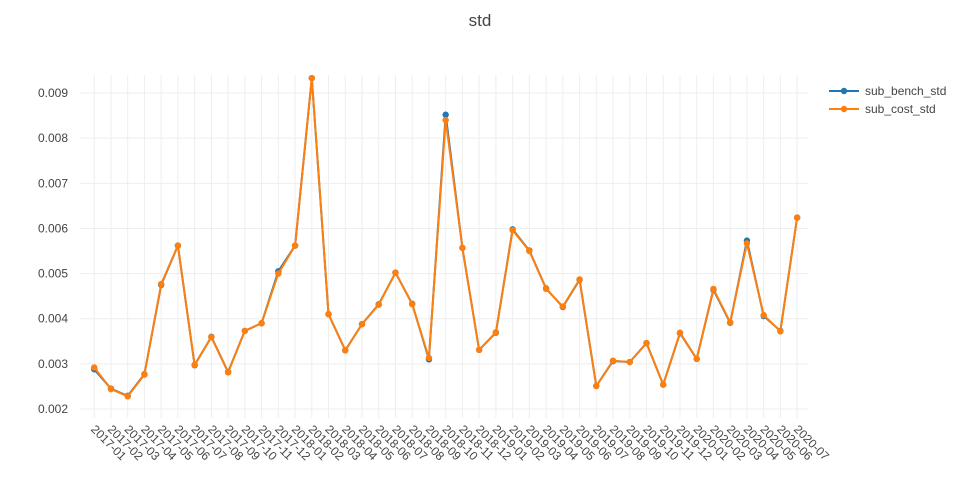 The image size is (980, 492). What do you see at coordinates (887, 100) in the screenshot?
I see `legend: sub_bench_std sub_cost_std` at bounding box center [887, 100].